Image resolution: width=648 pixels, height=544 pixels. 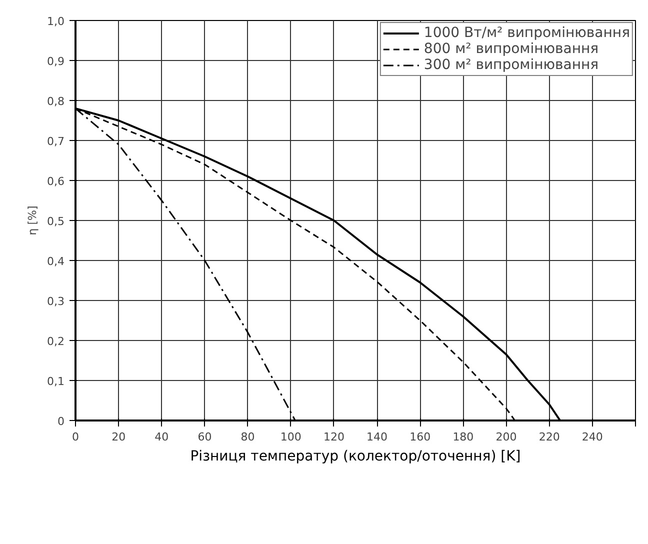 I want to click on y-tick-label: 0, so click(x=61, y=421).